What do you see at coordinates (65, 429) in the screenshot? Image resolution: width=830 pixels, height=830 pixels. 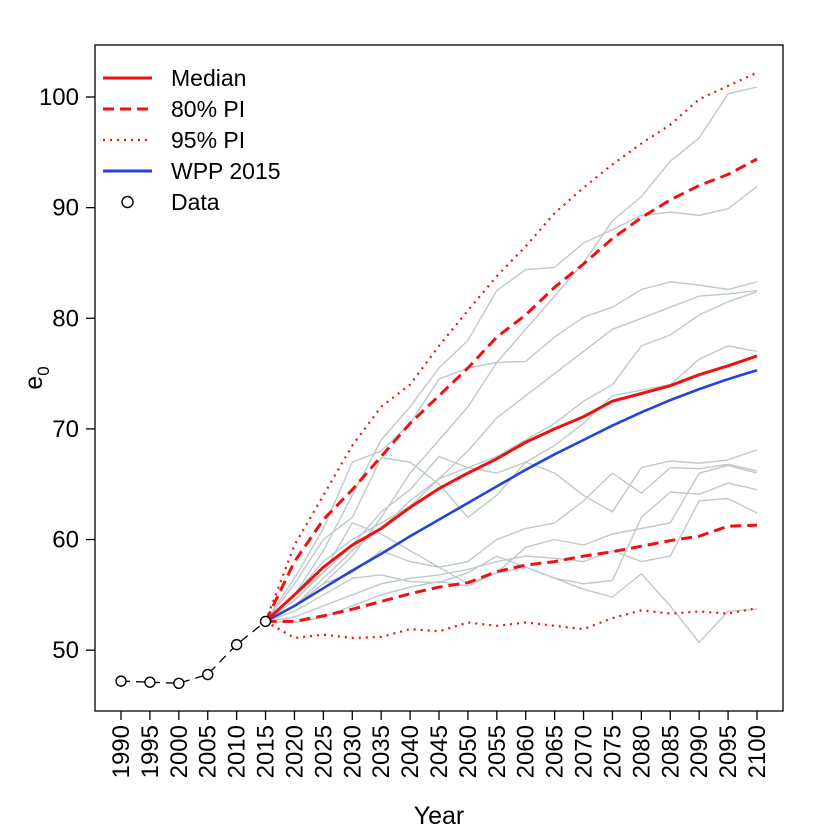 I see `y-tick-label: 70` at bounding box center [65, 429].